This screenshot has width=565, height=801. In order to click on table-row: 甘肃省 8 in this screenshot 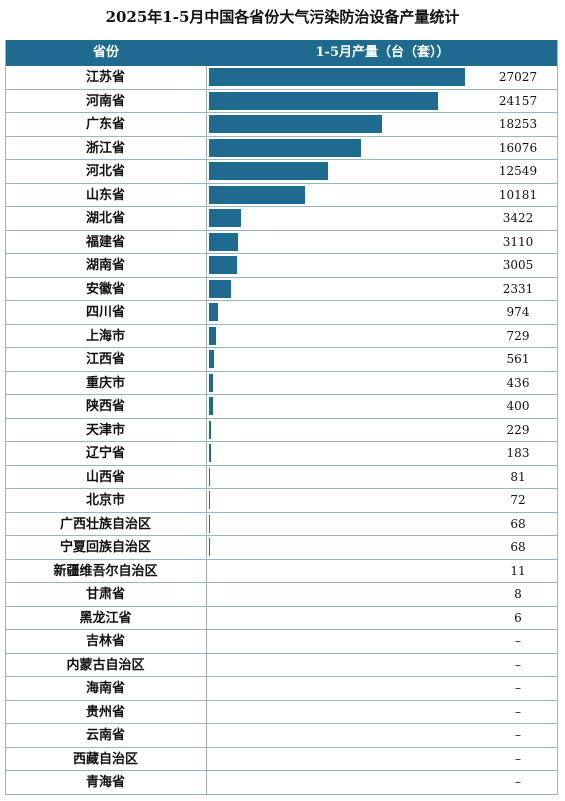, I will do `click(281, 595)`.